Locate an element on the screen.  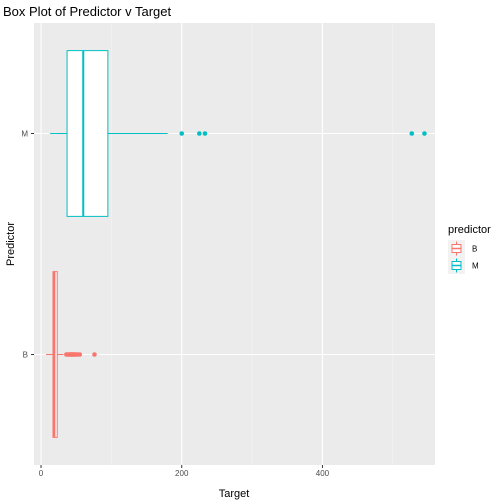
x-axis-title: Target is located at coordinates (234, 494).